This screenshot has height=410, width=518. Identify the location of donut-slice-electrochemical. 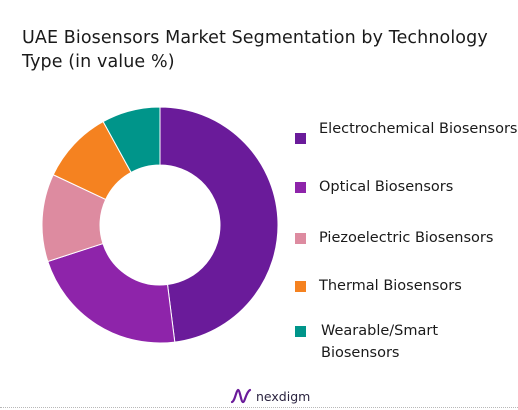
(219, 224).